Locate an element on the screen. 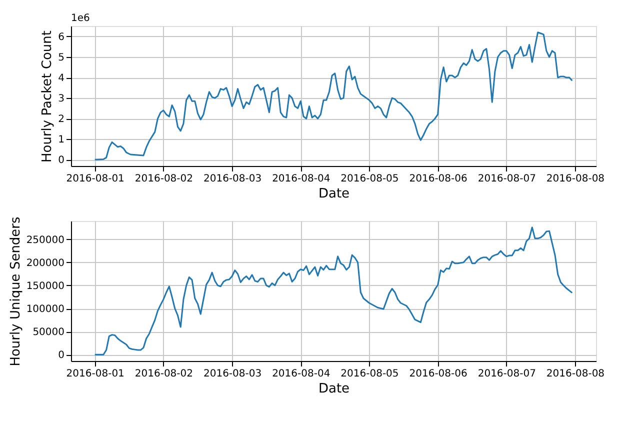 The width and height of the screenshot is (631, 421). y-tick-label: 150000 is located at coordinates (45, 286).